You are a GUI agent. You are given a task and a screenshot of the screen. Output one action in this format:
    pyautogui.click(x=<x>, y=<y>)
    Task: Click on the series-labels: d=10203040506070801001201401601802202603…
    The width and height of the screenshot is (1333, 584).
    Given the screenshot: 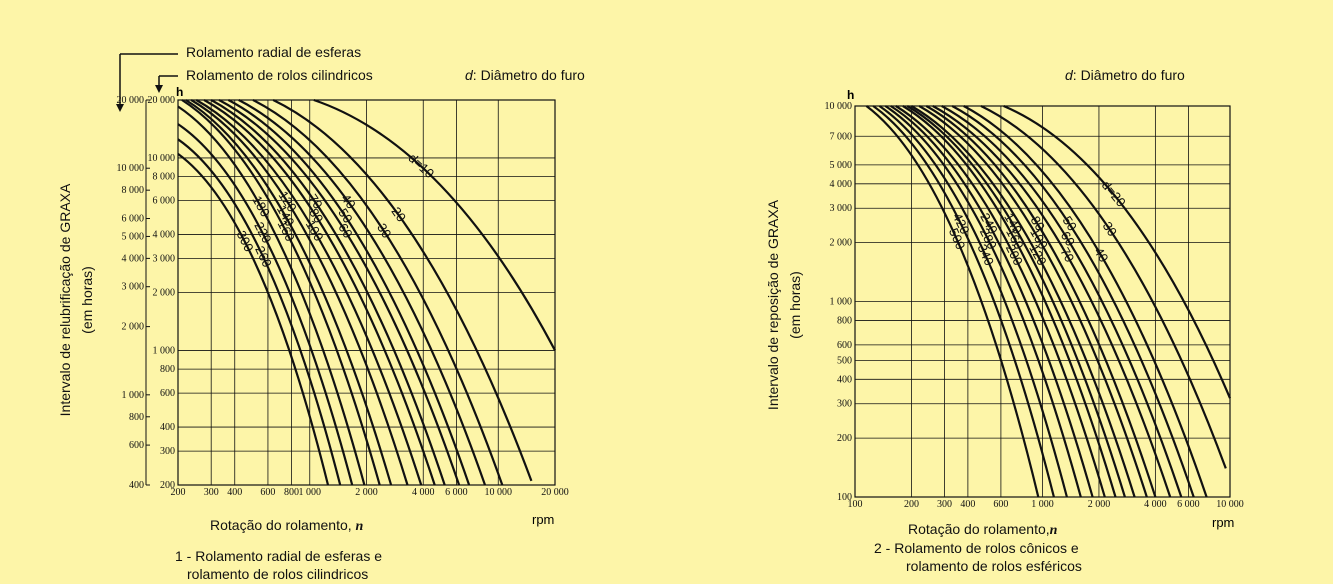 What is the action you would take?
    pyautogui.click(x=336, y=209)
    